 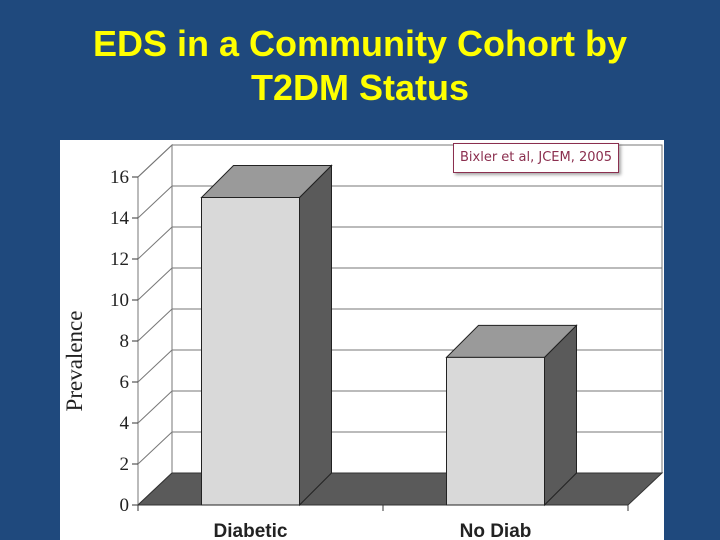 What do you see at coordinates (125, 341) in the screenshot?
I see `y-tick-label: 8` at bounding box center [125, 341].